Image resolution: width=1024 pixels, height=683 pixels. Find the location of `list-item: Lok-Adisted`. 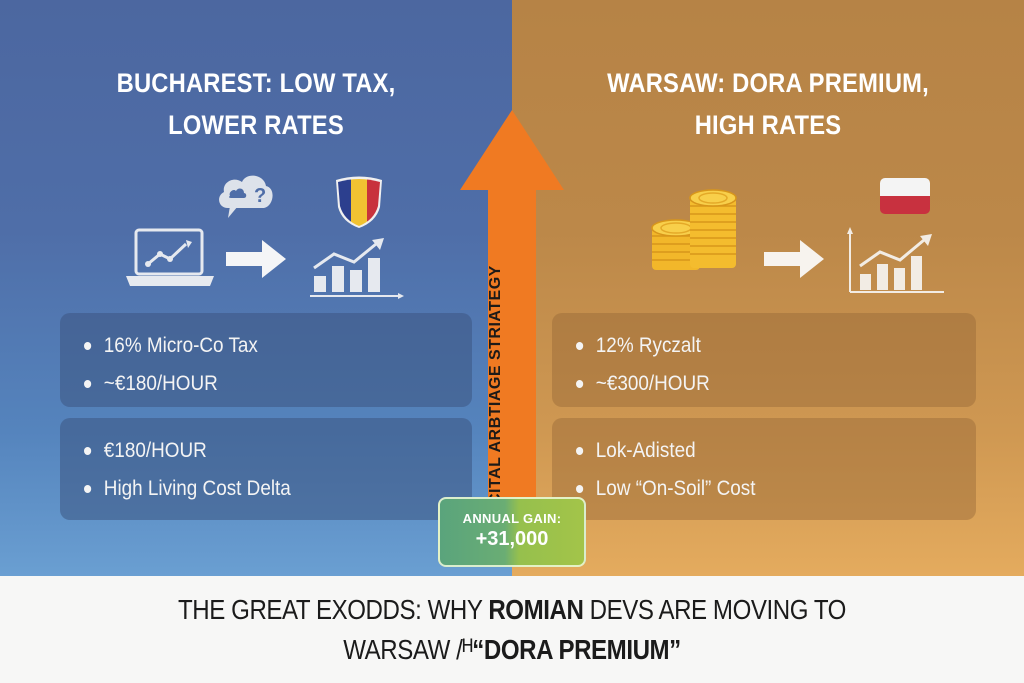

list-item: Lok-Adisted is located at coordinates (745, 451).